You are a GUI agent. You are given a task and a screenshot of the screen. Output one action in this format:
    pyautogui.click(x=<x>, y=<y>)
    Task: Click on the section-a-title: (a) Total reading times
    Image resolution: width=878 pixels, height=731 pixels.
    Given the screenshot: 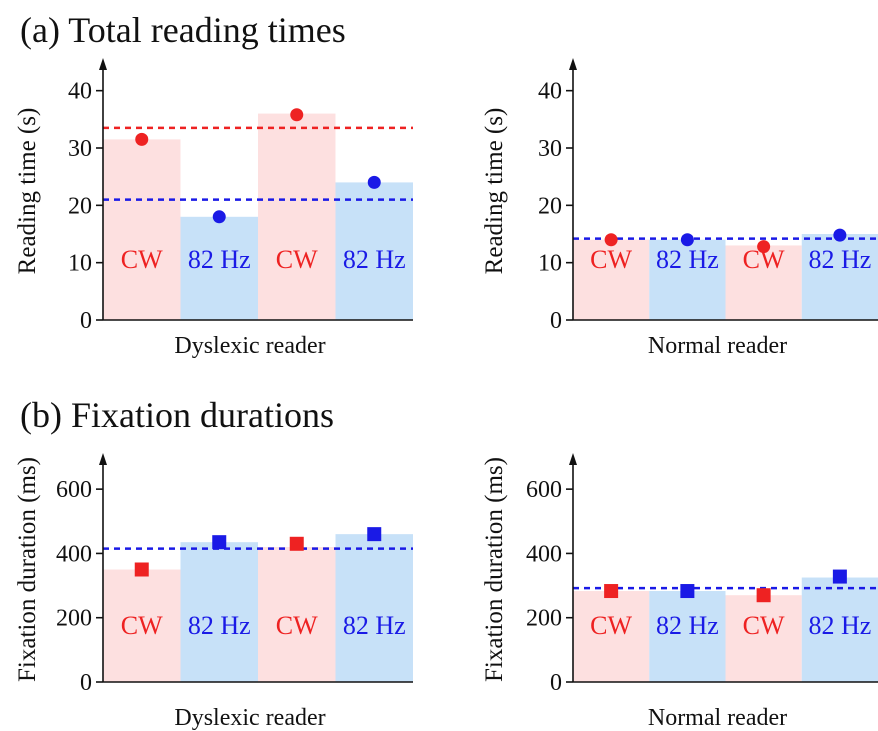 What is the action you would take?
    pyautogui.click(x=183, y=30)
    